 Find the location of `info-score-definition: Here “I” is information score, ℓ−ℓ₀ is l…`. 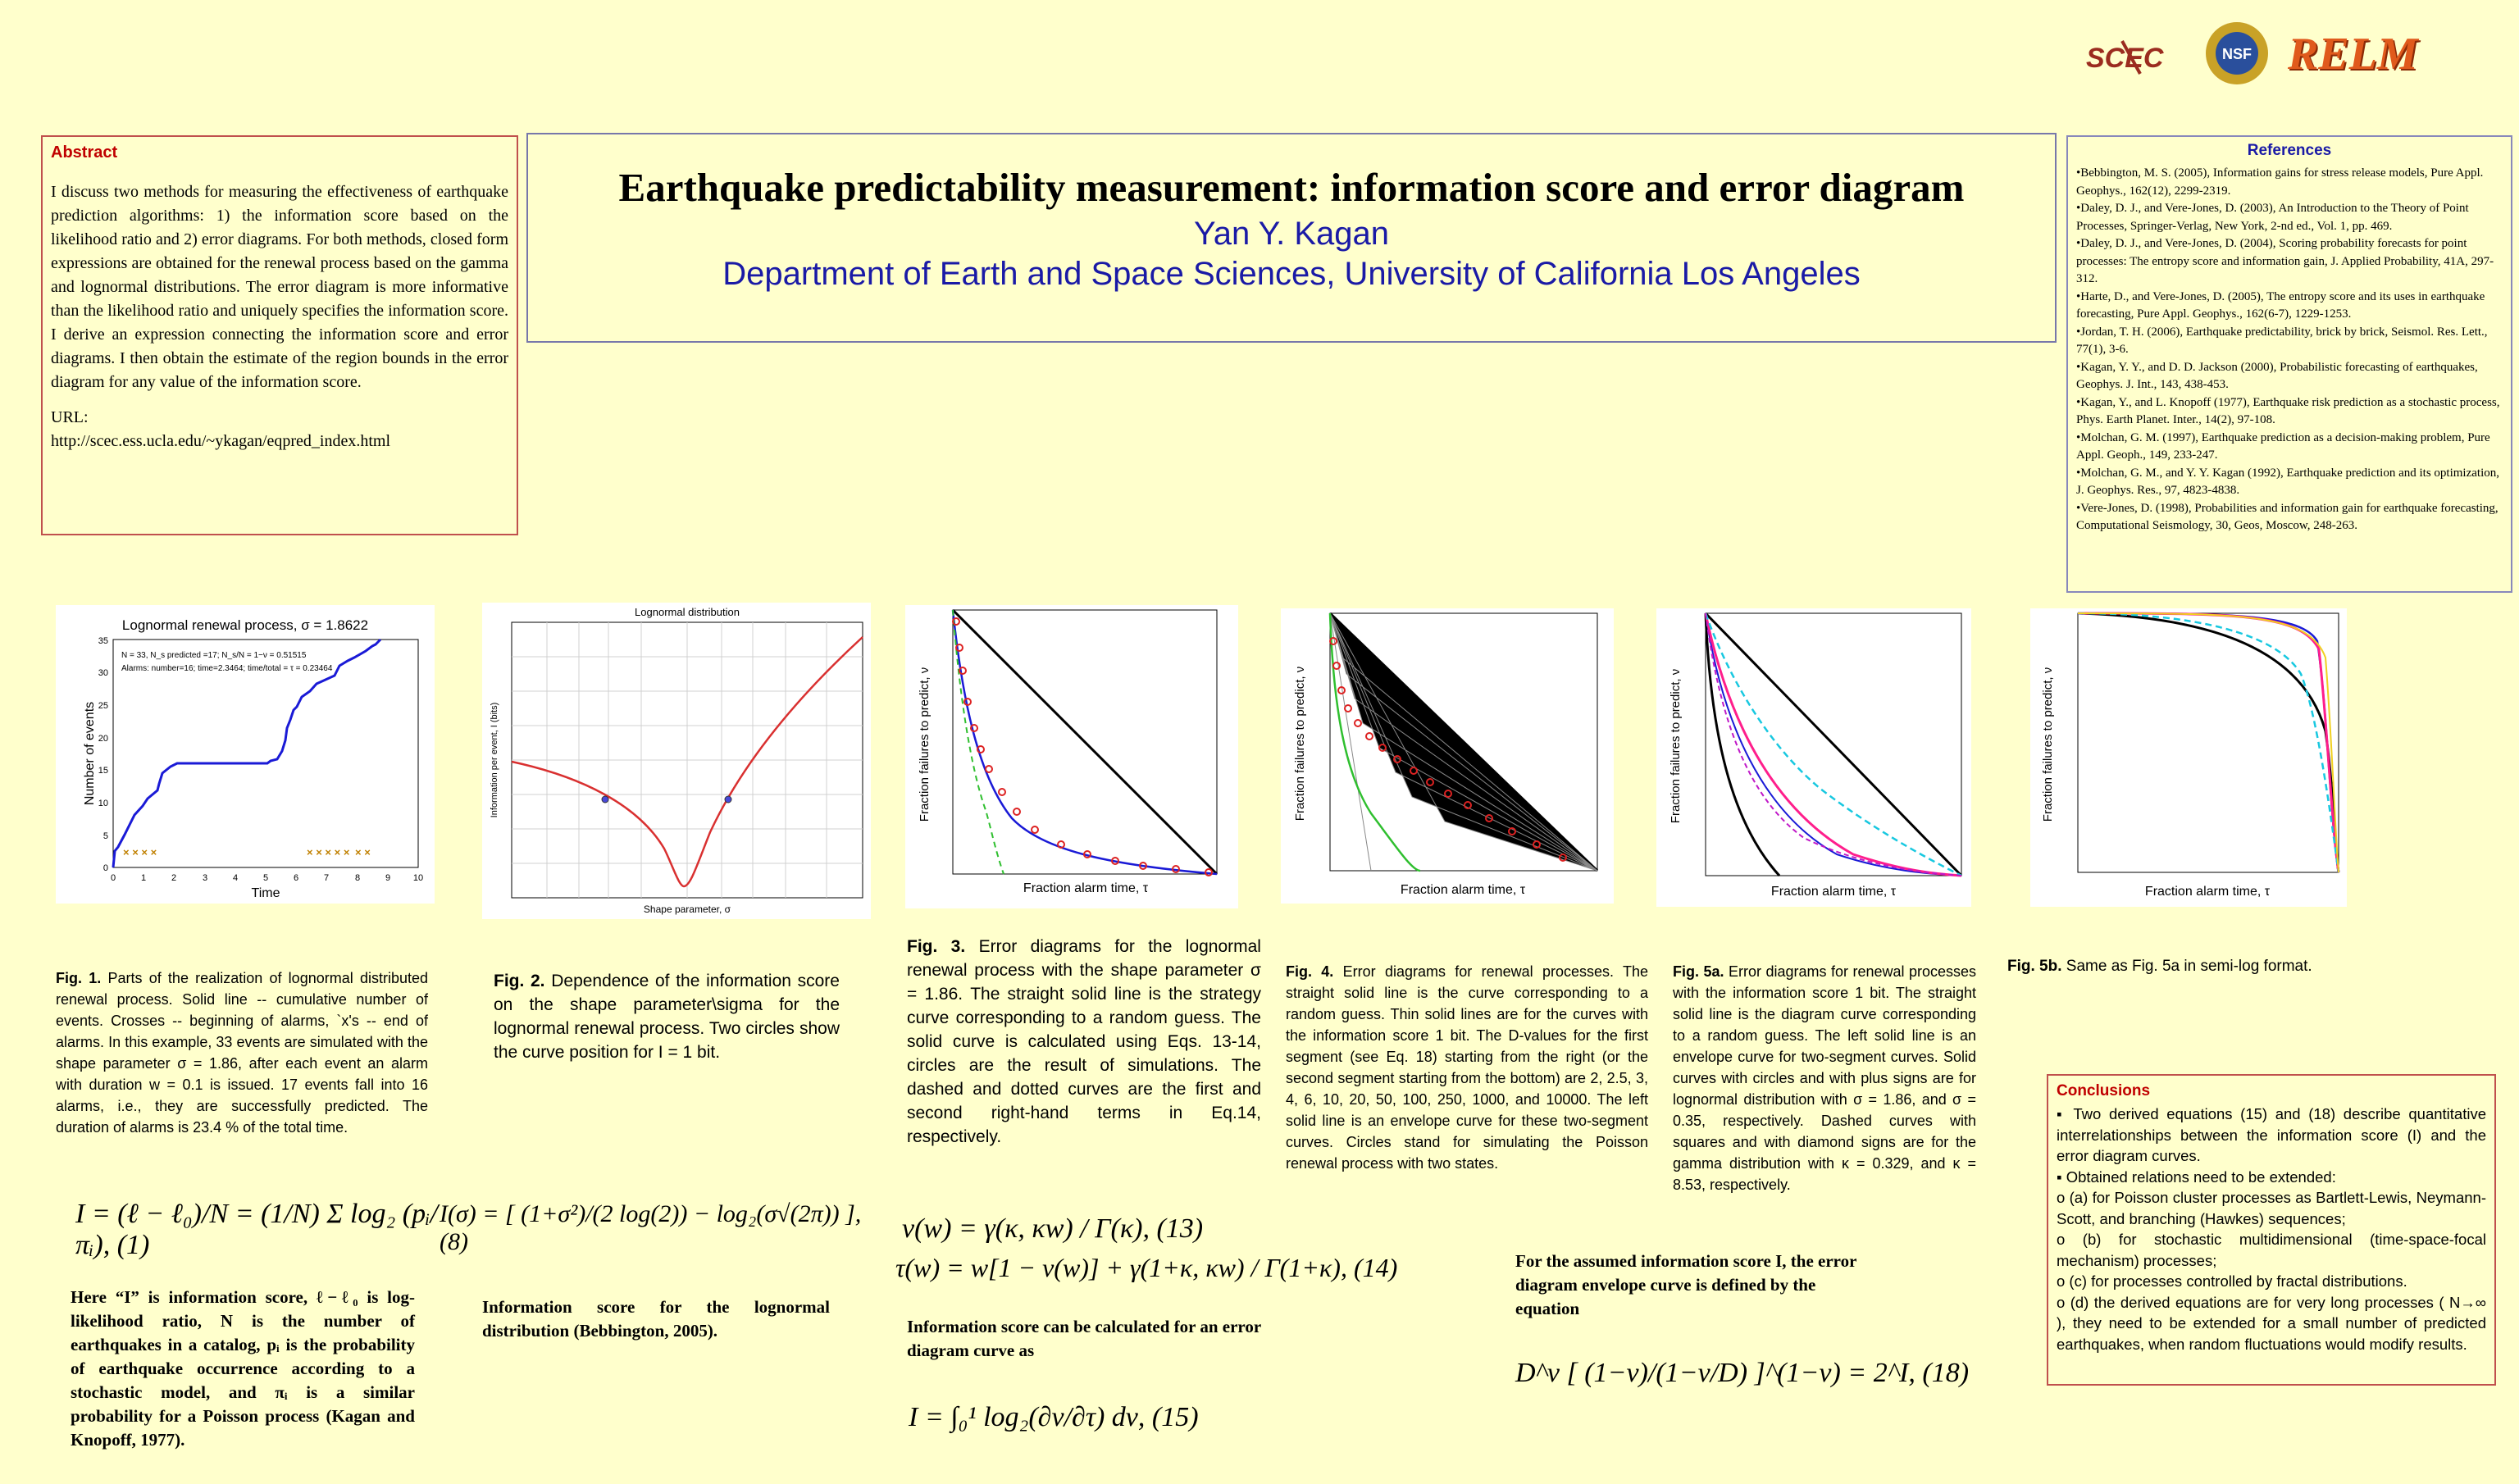

info-score-definition: Here “I” is information score, ℓ−ℓ₀ is l… is located at coordinates (243, 1368).